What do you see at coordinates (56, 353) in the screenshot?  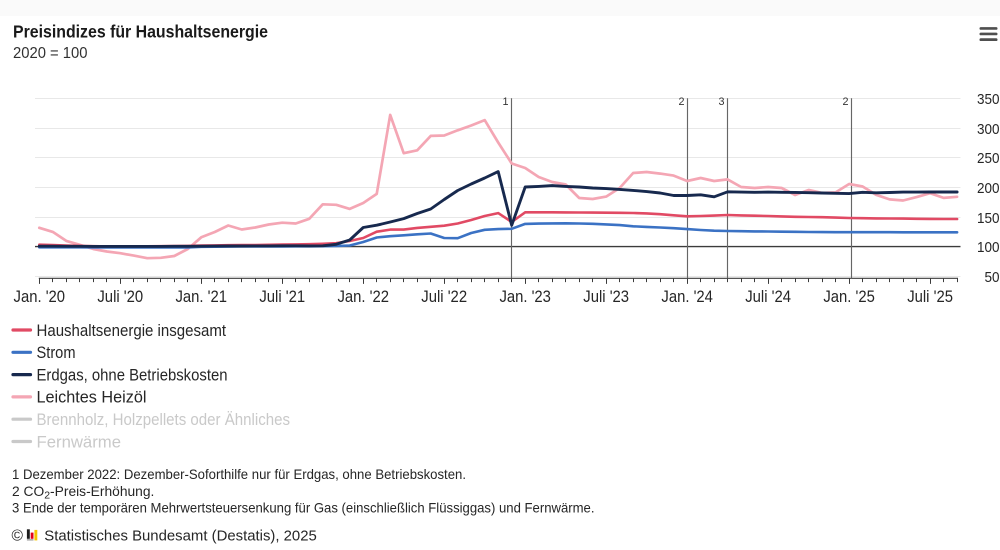 I see `svg-text: Strom` at bounding box center [56, 353].